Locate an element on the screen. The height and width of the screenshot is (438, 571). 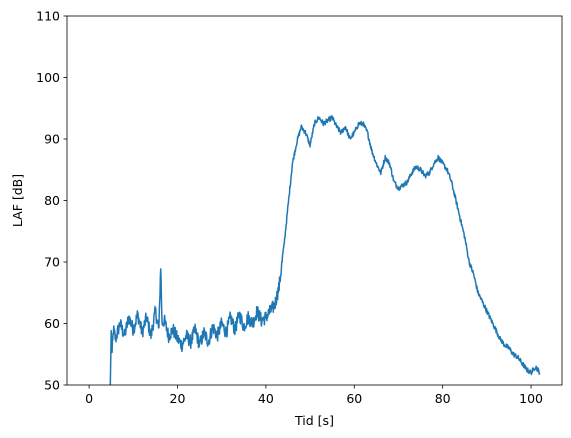
y-tick-label: 60 is located at coordinates (52, 323).